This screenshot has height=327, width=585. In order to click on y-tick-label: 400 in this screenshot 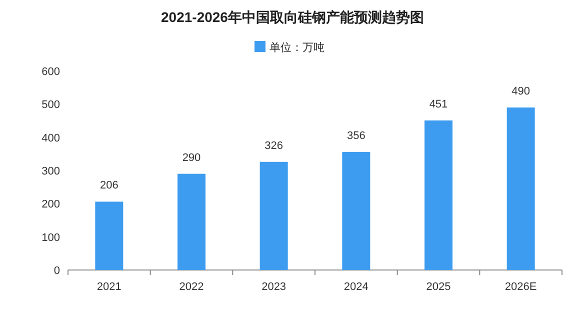, I will do `click(51, 138)`.